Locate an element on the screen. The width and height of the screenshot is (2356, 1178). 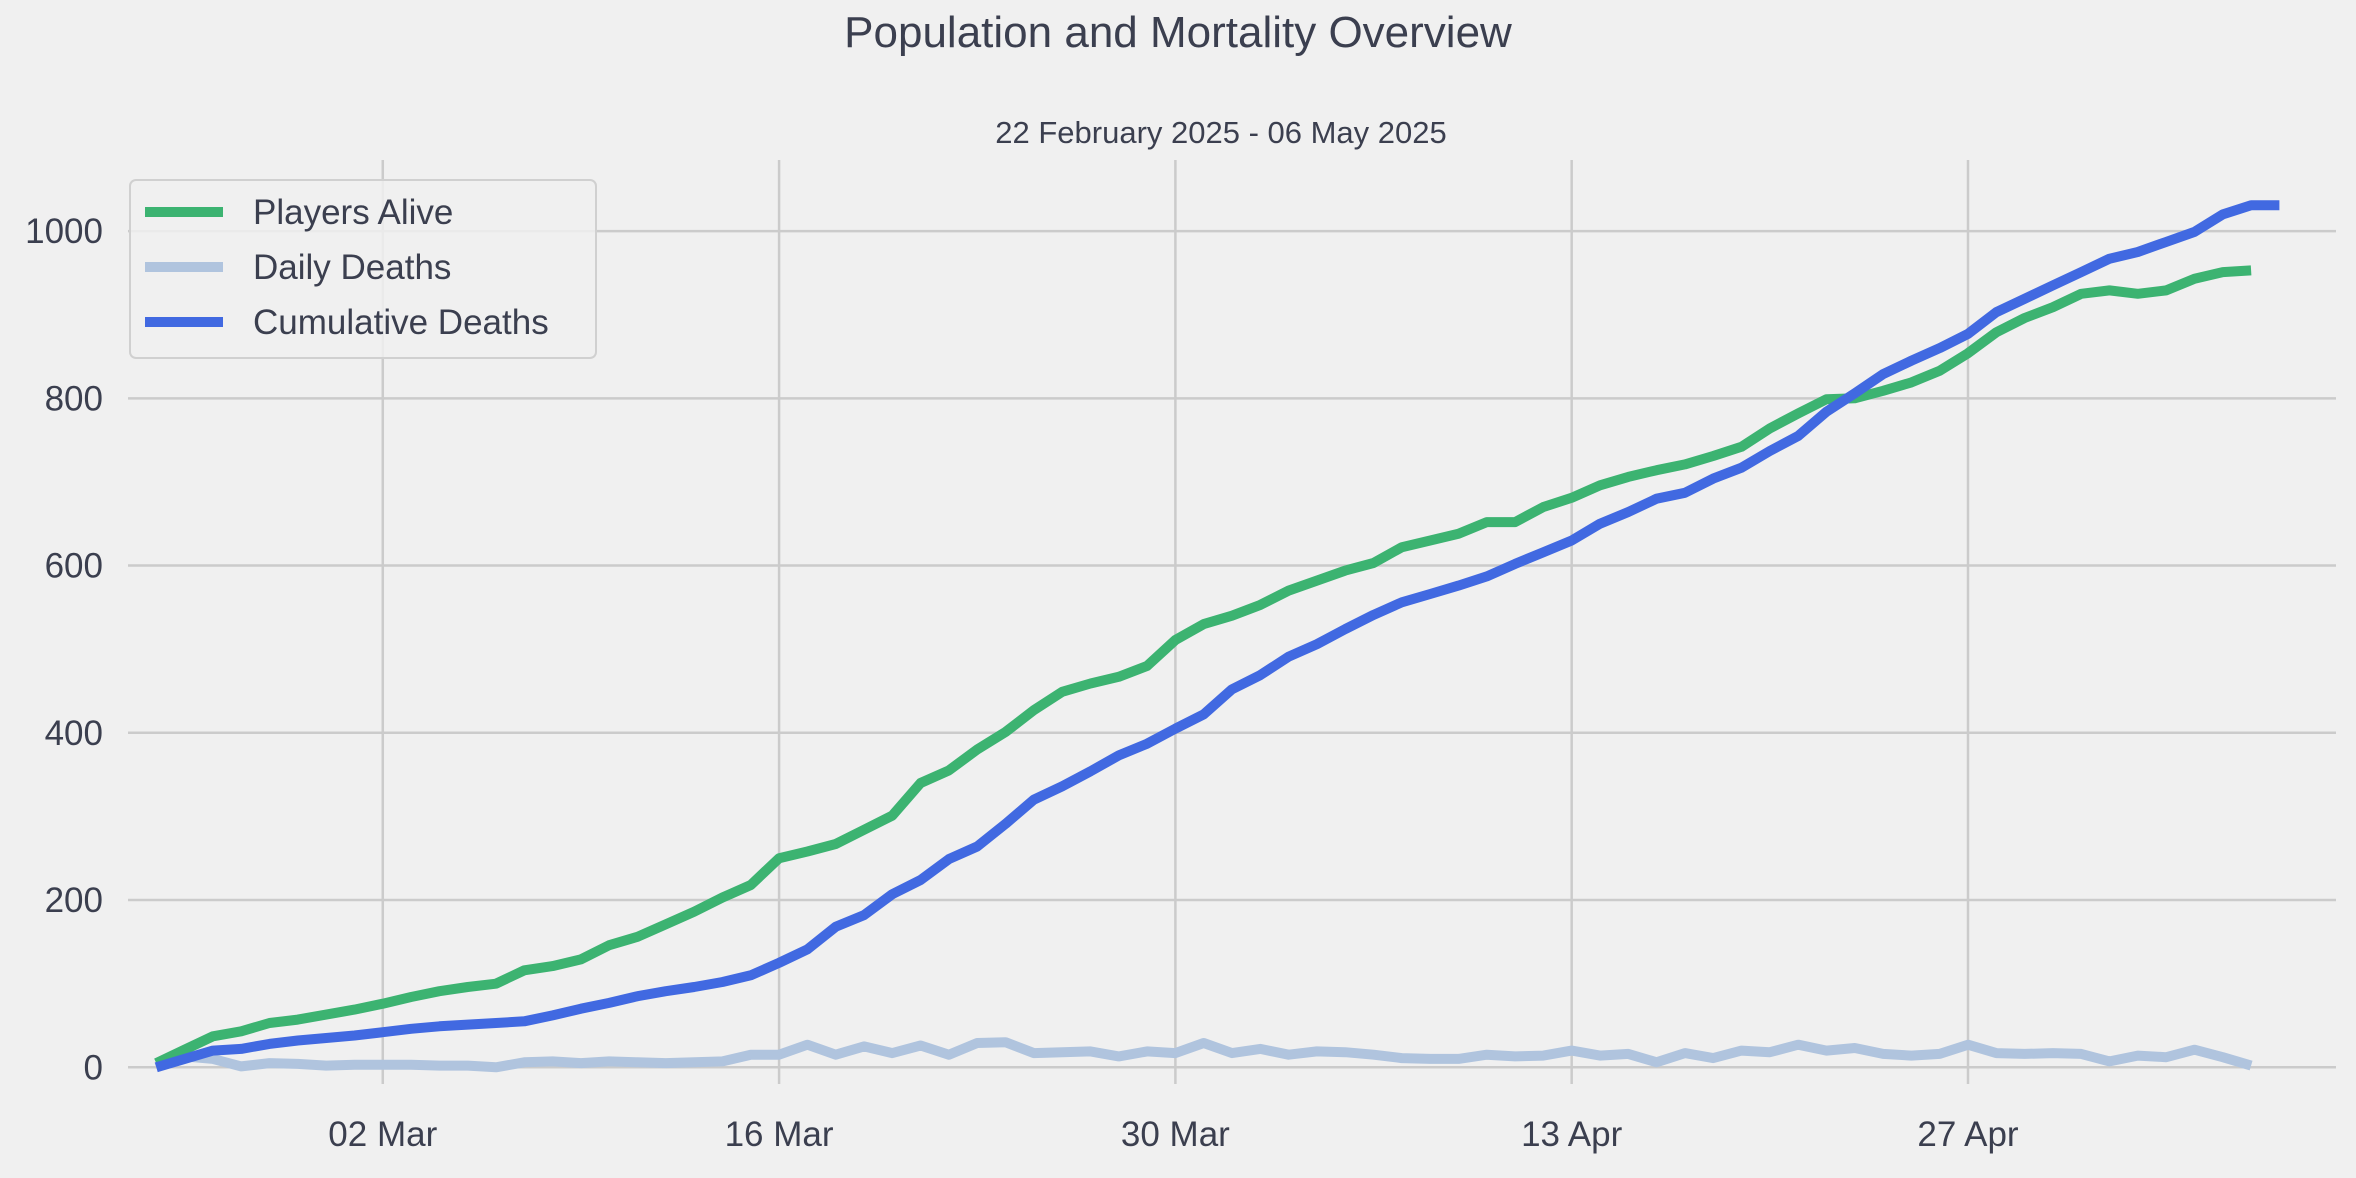
x-tick-label: 16 Mar is located at coordinates (779, 1134).